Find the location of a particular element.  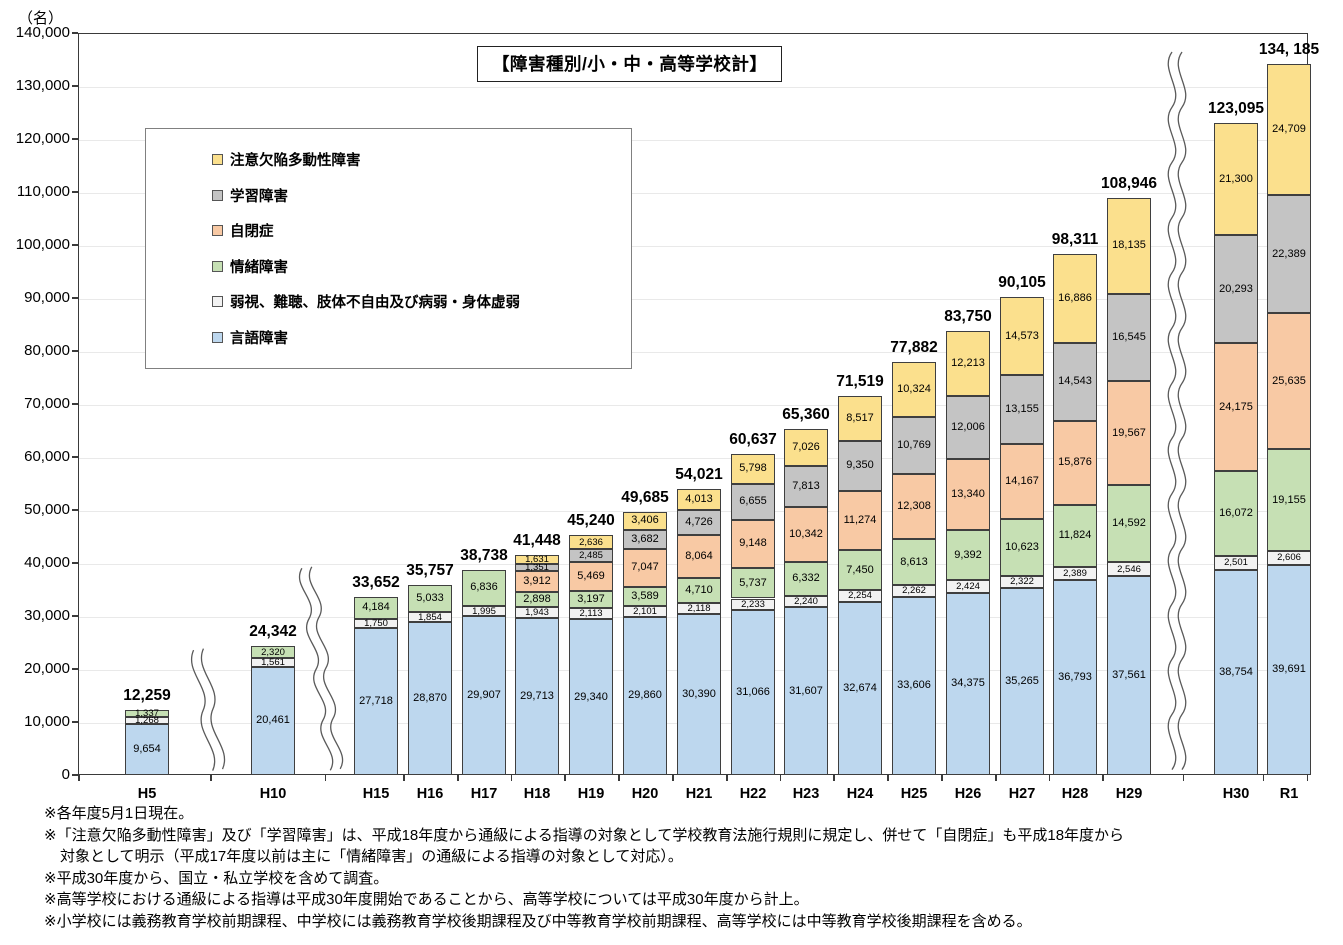

segment-value-label: 3,406 is located at coordinates (645, 520).